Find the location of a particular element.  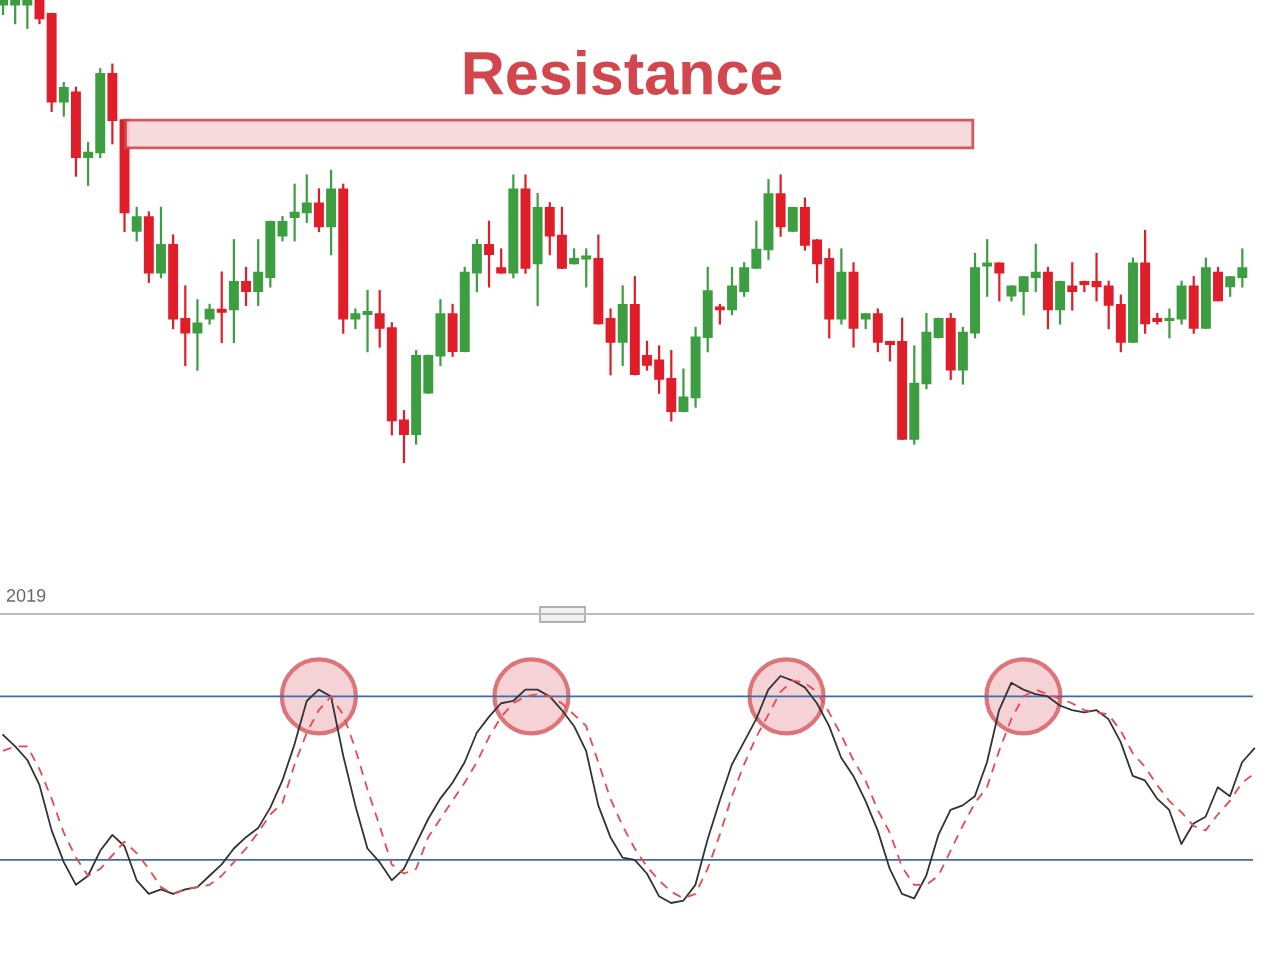

text: 2019 is located at coordinates (26, 595).